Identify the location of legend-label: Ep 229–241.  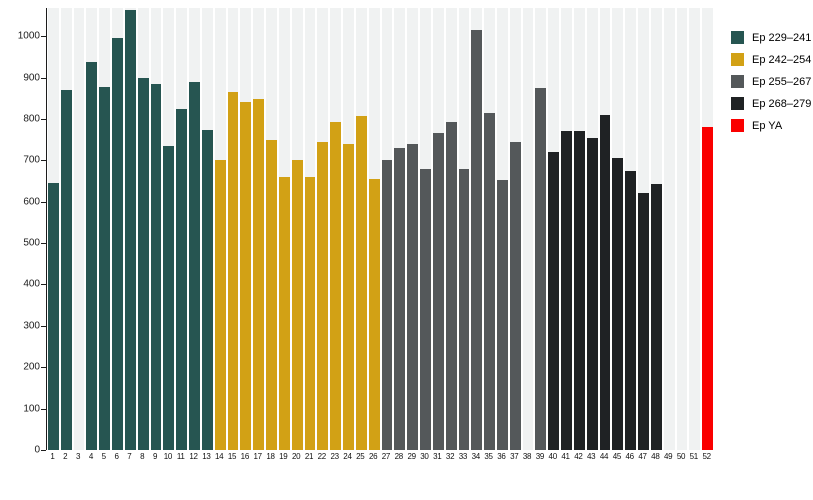
(782, 37).